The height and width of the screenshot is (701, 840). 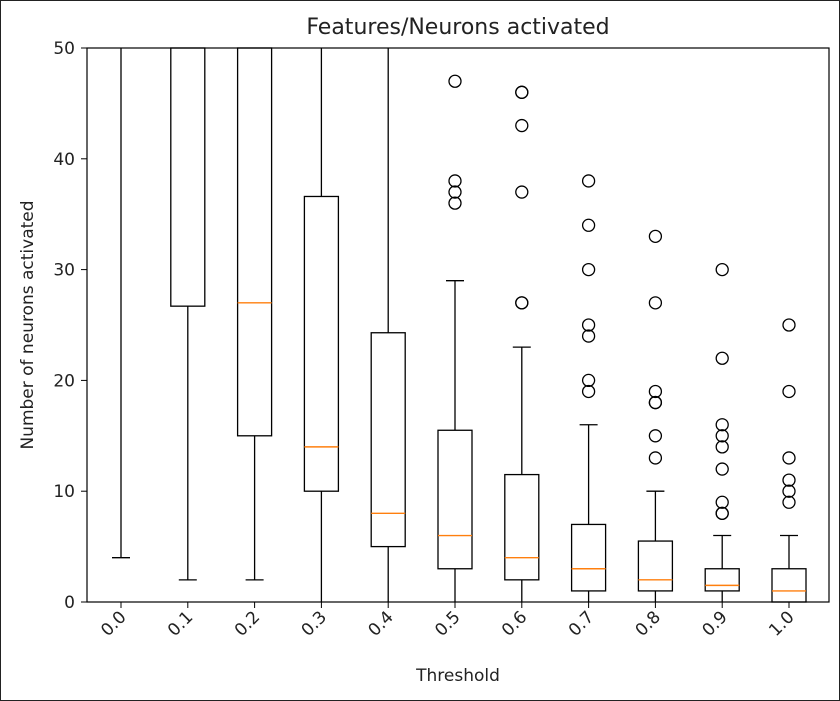 What do you see at coordinates (64, 271) in the screenshot?
I see `y-tick-label: 30` at bounding box center [64, 271].